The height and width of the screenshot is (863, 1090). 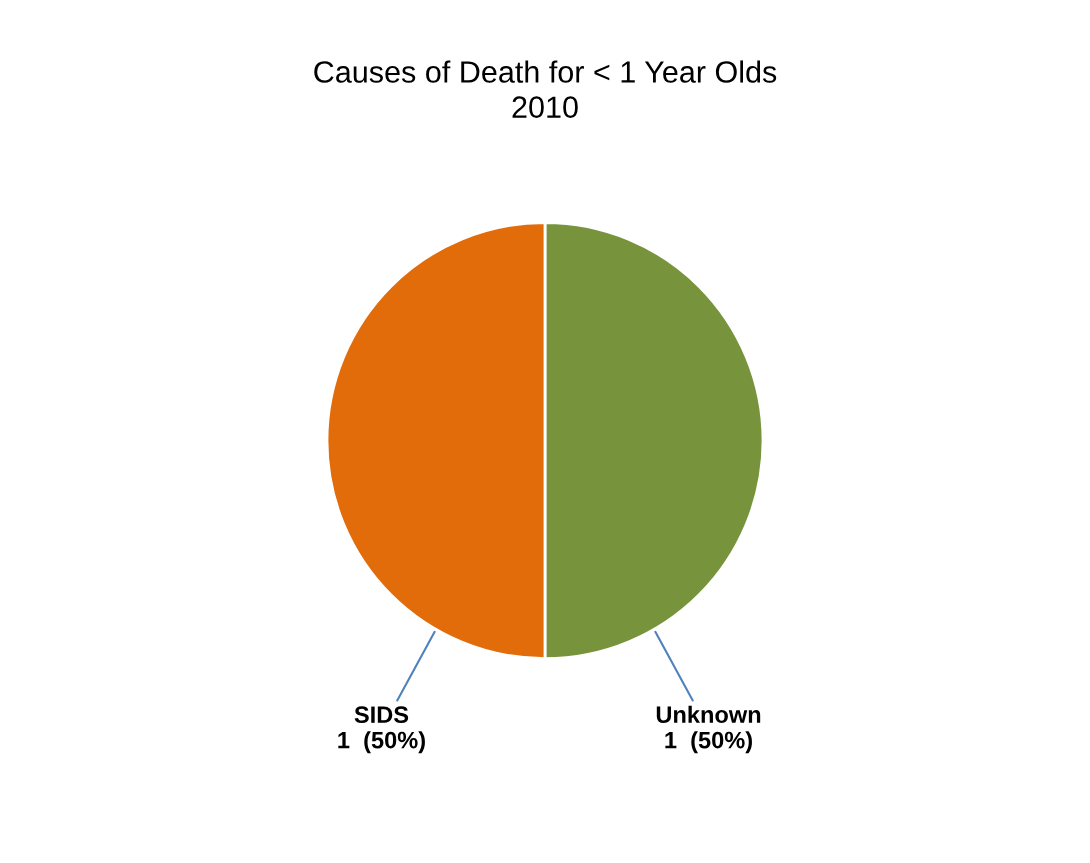 What do you see at coordinates (708, 714) in the screenshot?
I see `slice-label: Unknown` at bounding box center [708, 714].